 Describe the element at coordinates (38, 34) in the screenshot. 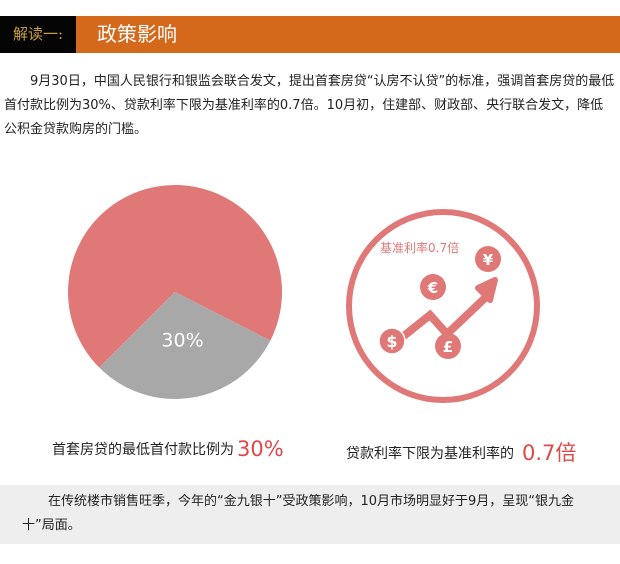

I see `section-label: 解读一:` at that location.